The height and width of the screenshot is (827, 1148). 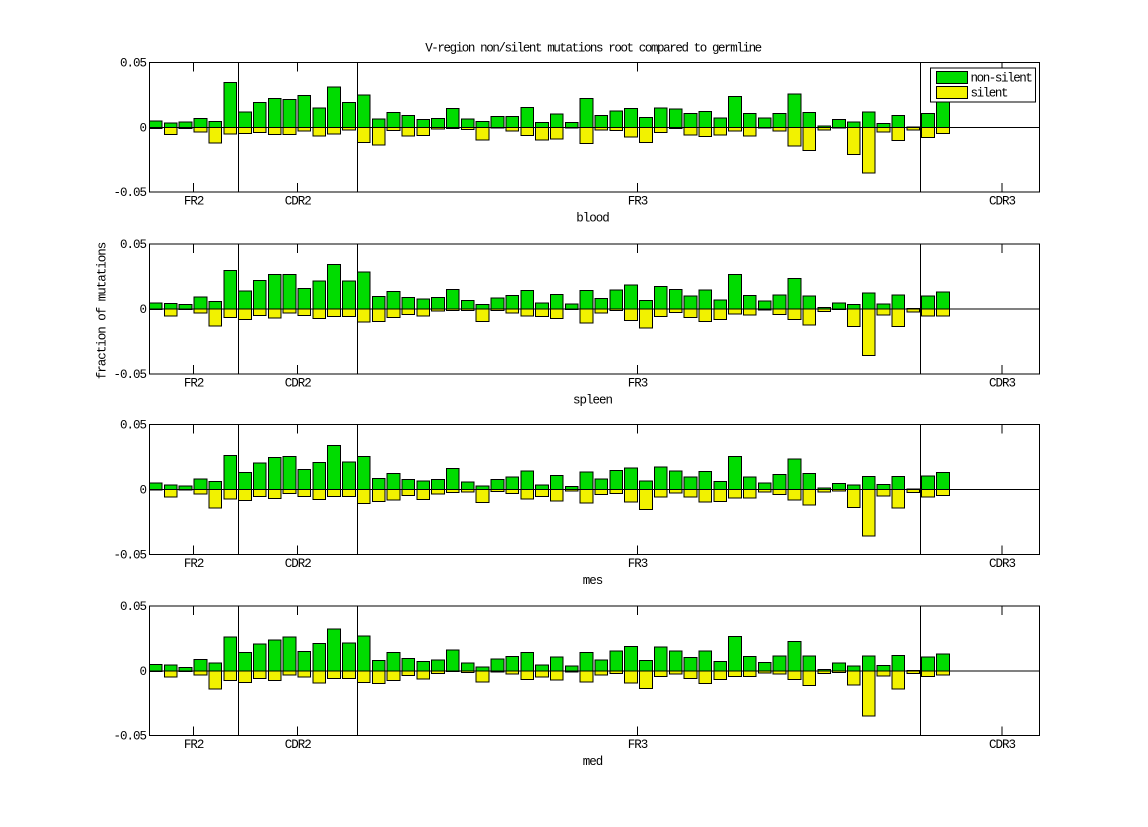 I want to click on svg-text: spleen, so click(x=593, y=401).